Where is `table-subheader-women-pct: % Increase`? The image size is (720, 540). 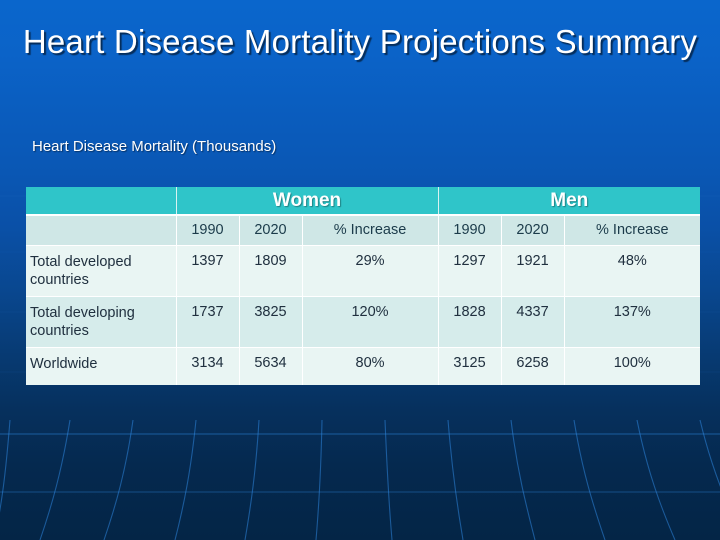
table-subheader-women-pct: % Increase is located at coordinates (370, 229).